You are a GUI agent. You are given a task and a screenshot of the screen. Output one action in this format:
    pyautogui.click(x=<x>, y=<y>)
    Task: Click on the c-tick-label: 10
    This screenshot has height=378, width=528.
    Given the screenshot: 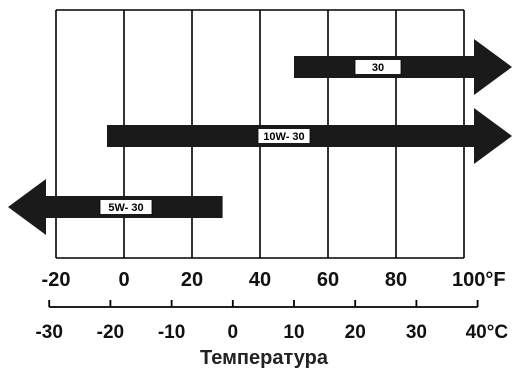 What is the action you would take?
    pyautogui.click(x=293, y=332)
    